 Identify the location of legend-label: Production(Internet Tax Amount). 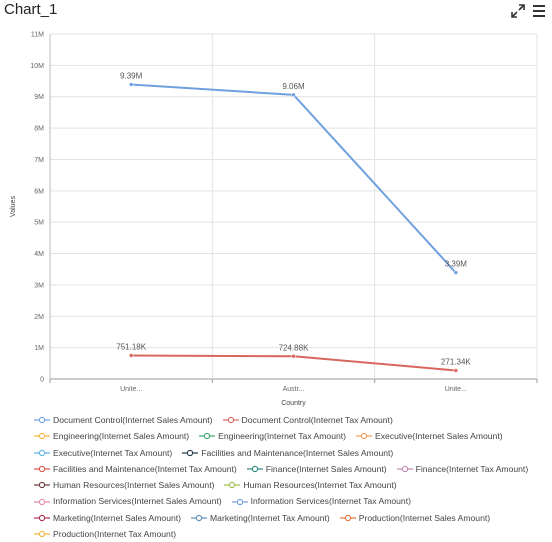
(115, 534).